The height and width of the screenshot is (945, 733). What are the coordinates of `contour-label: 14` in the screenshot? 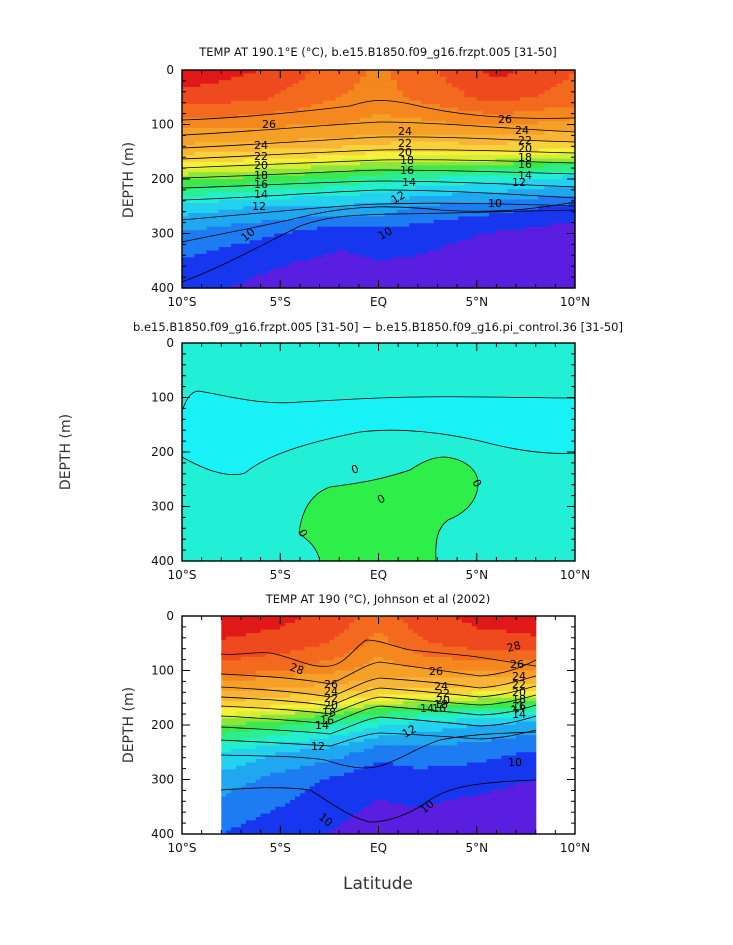 It's located at (261, 194).